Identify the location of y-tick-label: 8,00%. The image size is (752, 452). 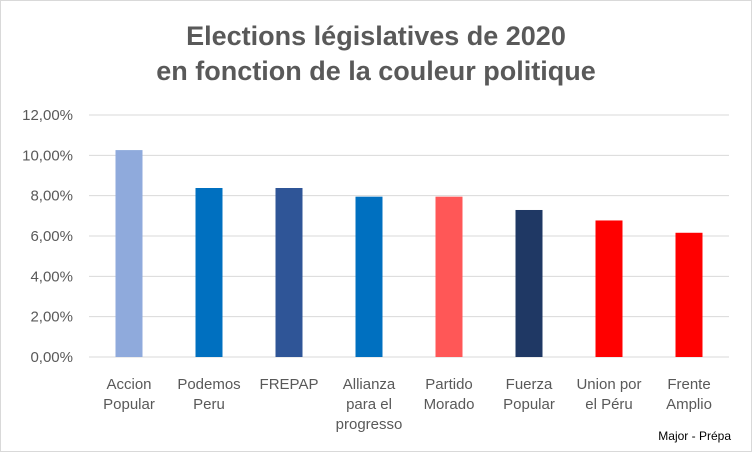
(51, 196).